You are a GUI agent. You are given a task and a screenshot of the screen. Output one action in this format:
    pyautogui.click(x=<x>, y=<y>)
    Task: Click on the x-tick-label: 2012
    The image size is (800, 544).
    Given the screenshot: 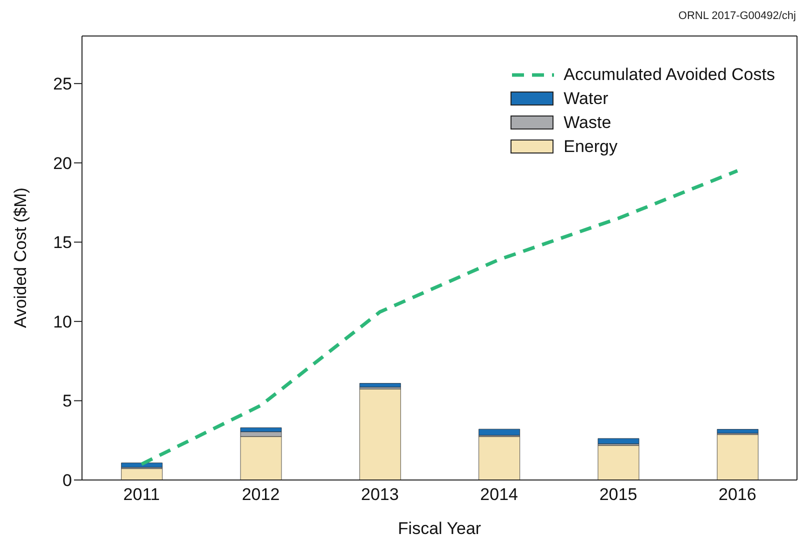 What is the action you would take?
    pyautogui.click(x=261, y=494)
    